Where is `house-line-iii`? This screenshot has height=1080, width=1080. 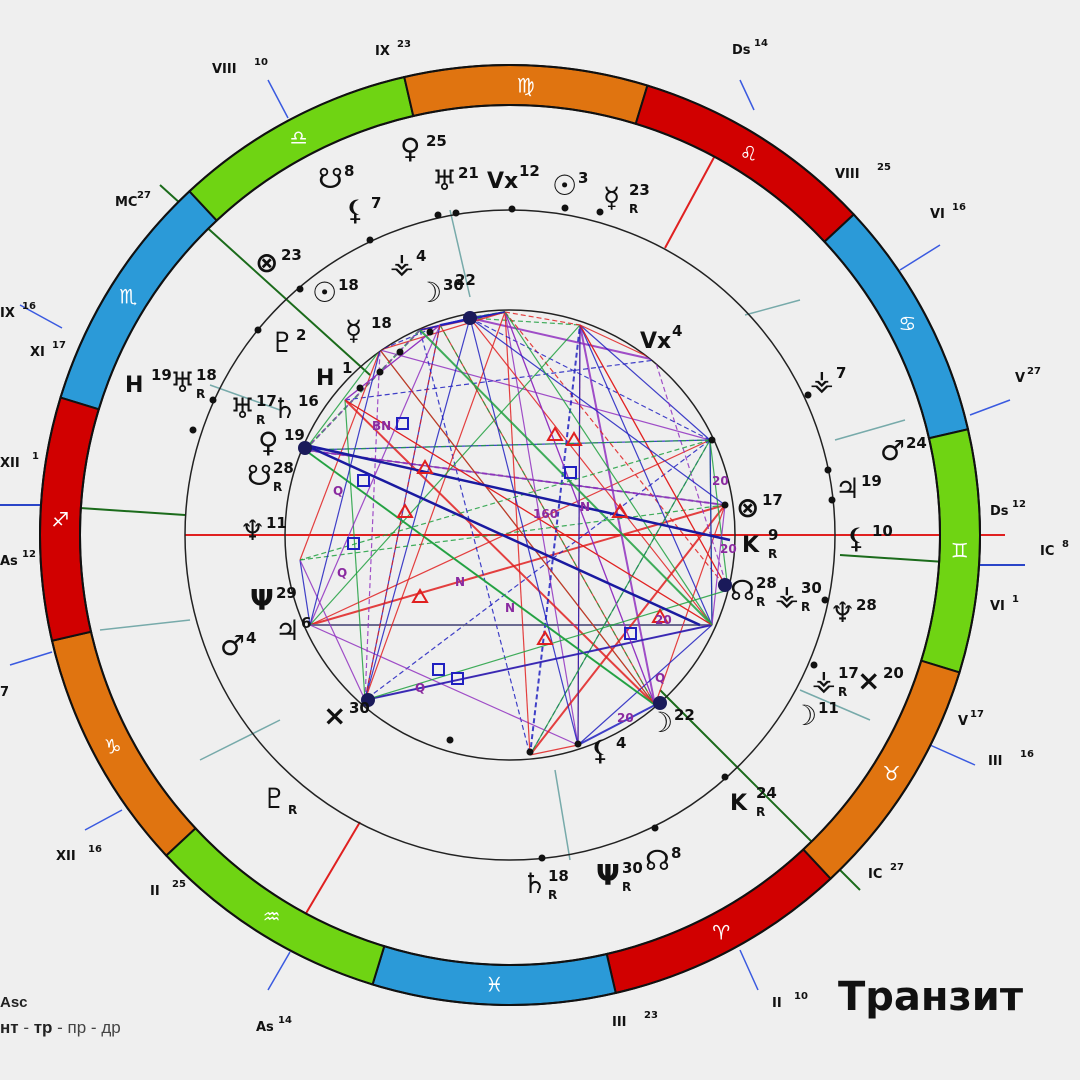 house-line-iii is located at coordinates (562, 815).